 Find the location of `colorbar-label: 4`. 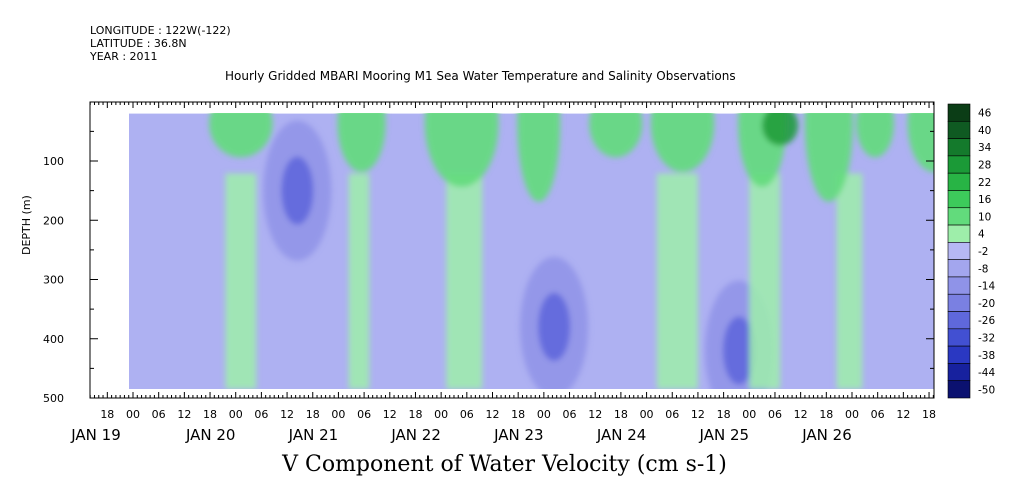

colorbar-label: 4 is located at coordinates (981, 235).